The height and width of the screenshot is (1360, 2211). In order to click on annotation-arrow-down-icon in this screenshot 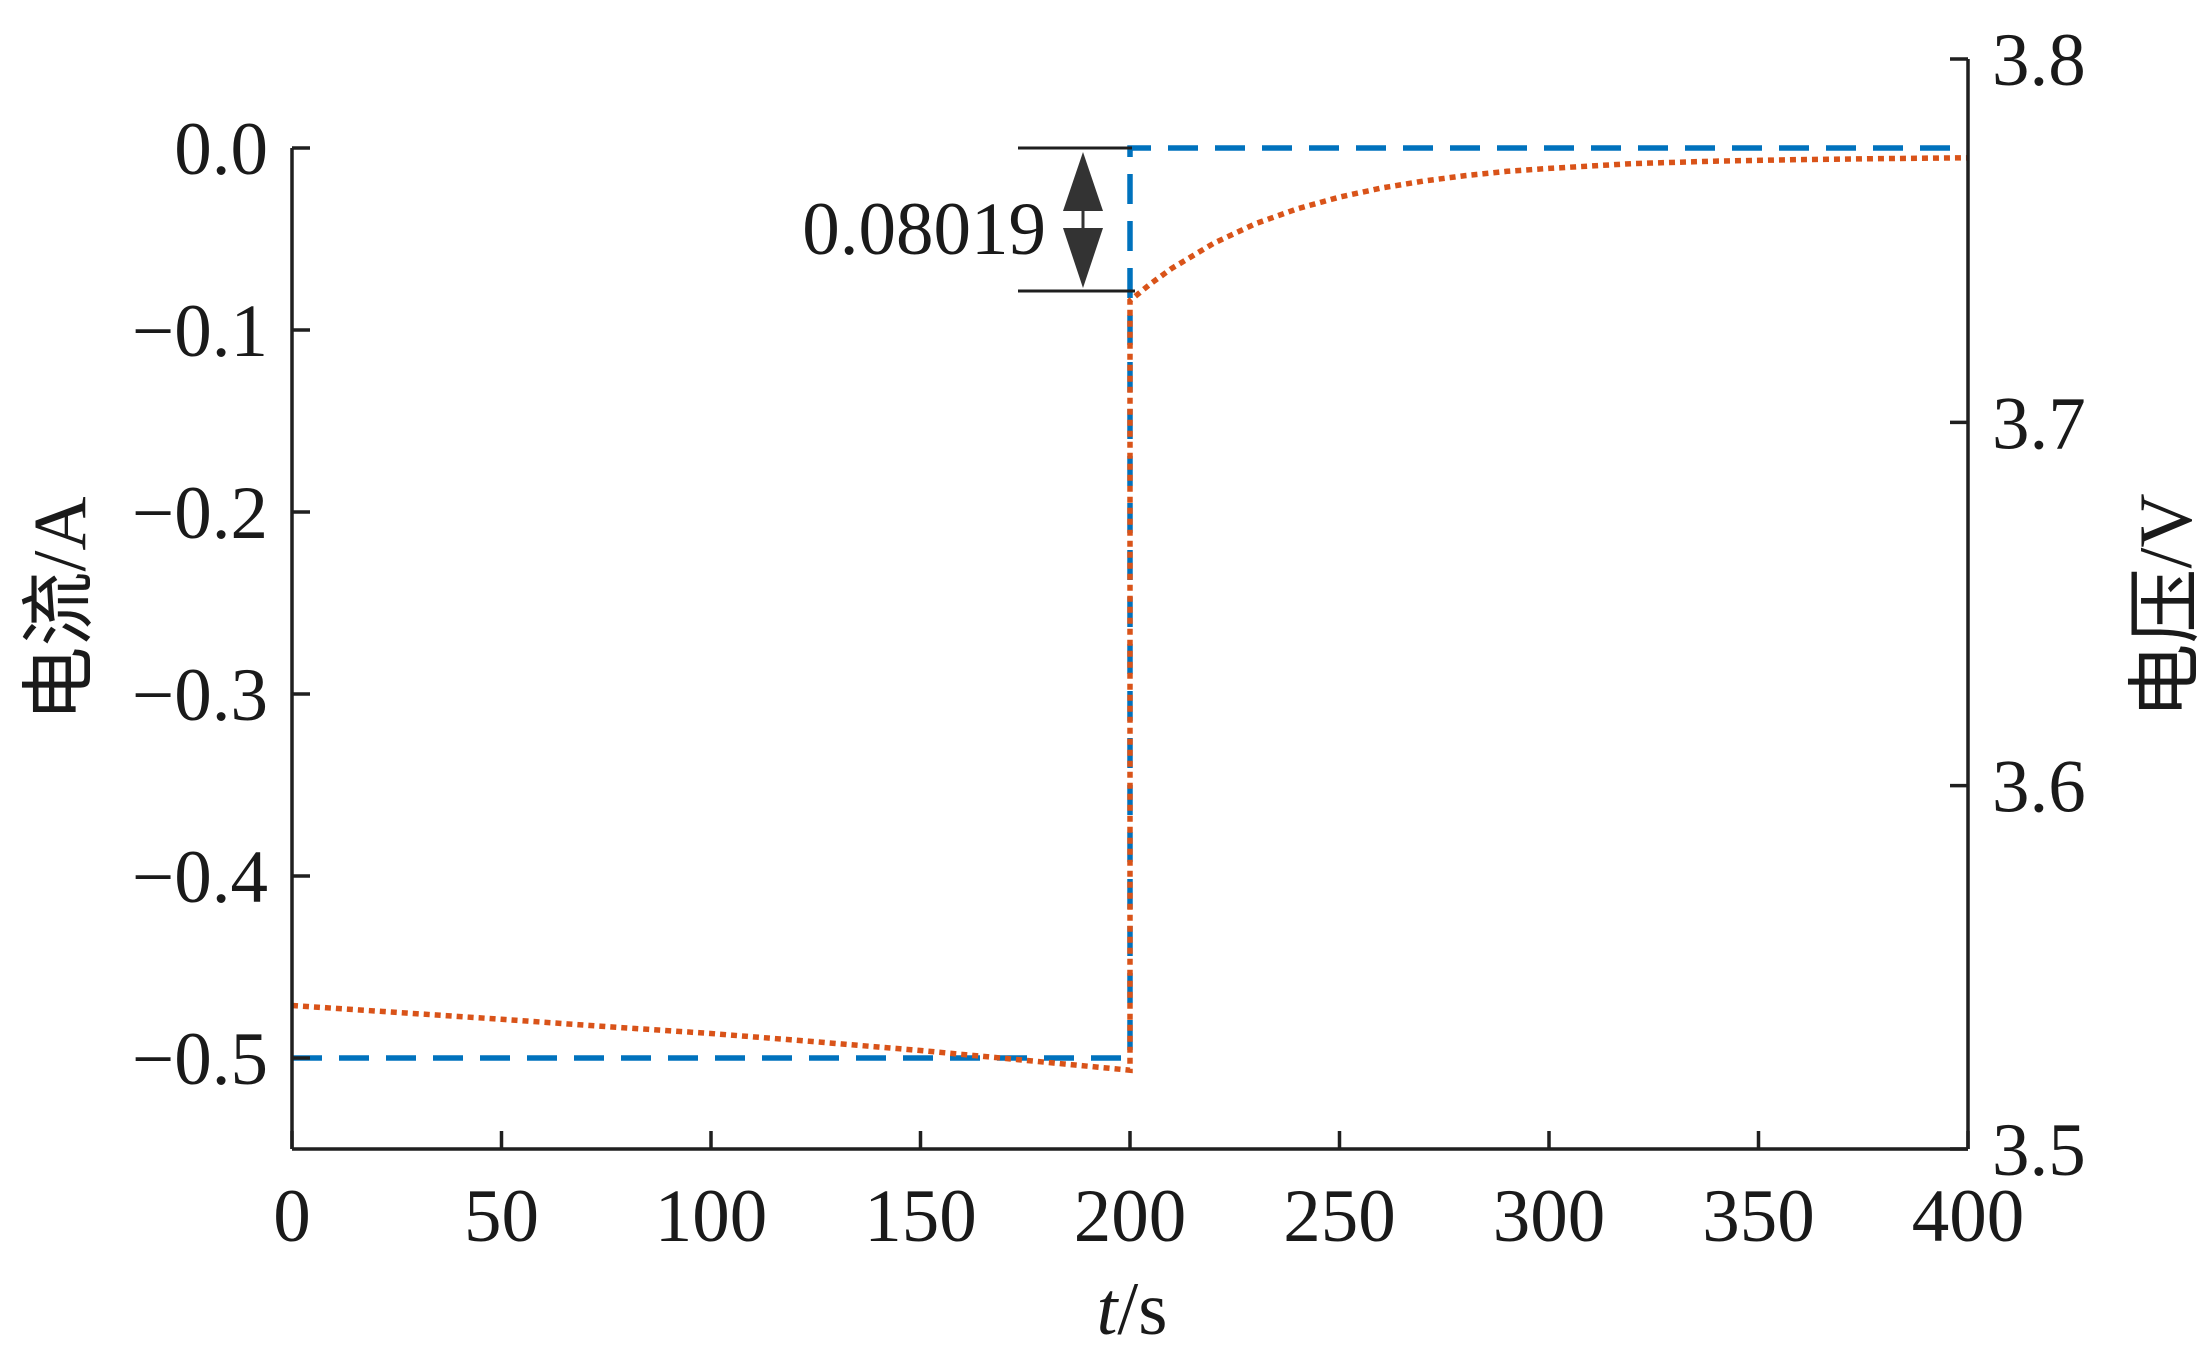, I will do `click(1083, 258)`.